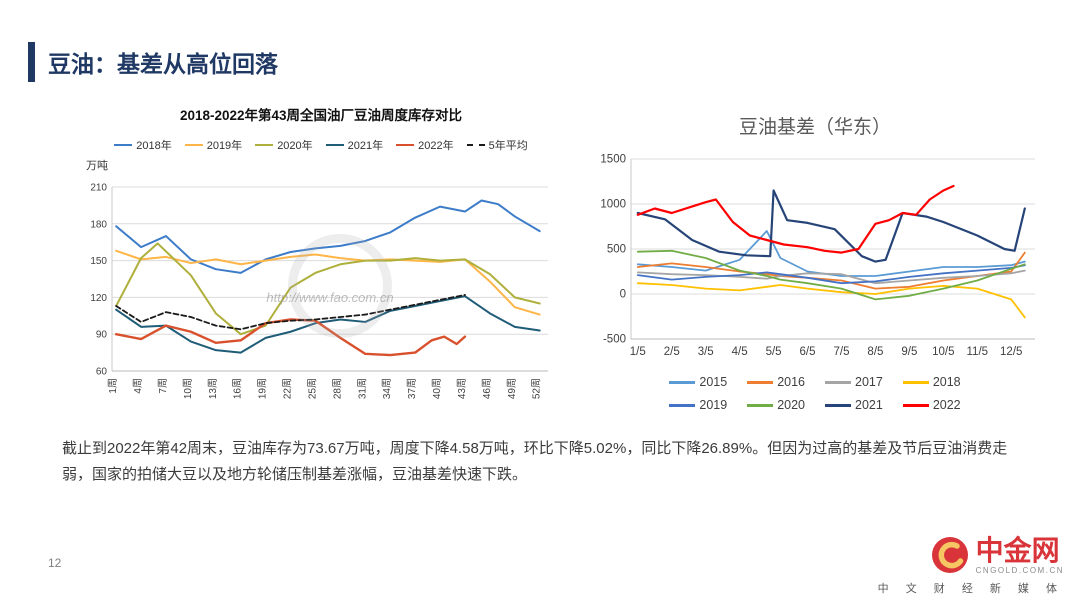 The width and height of the screenshot is (1080, 608). Describe the element at coordinates (508, 146) in the screenshot. I see `legend-label: 5年平均` at that location.